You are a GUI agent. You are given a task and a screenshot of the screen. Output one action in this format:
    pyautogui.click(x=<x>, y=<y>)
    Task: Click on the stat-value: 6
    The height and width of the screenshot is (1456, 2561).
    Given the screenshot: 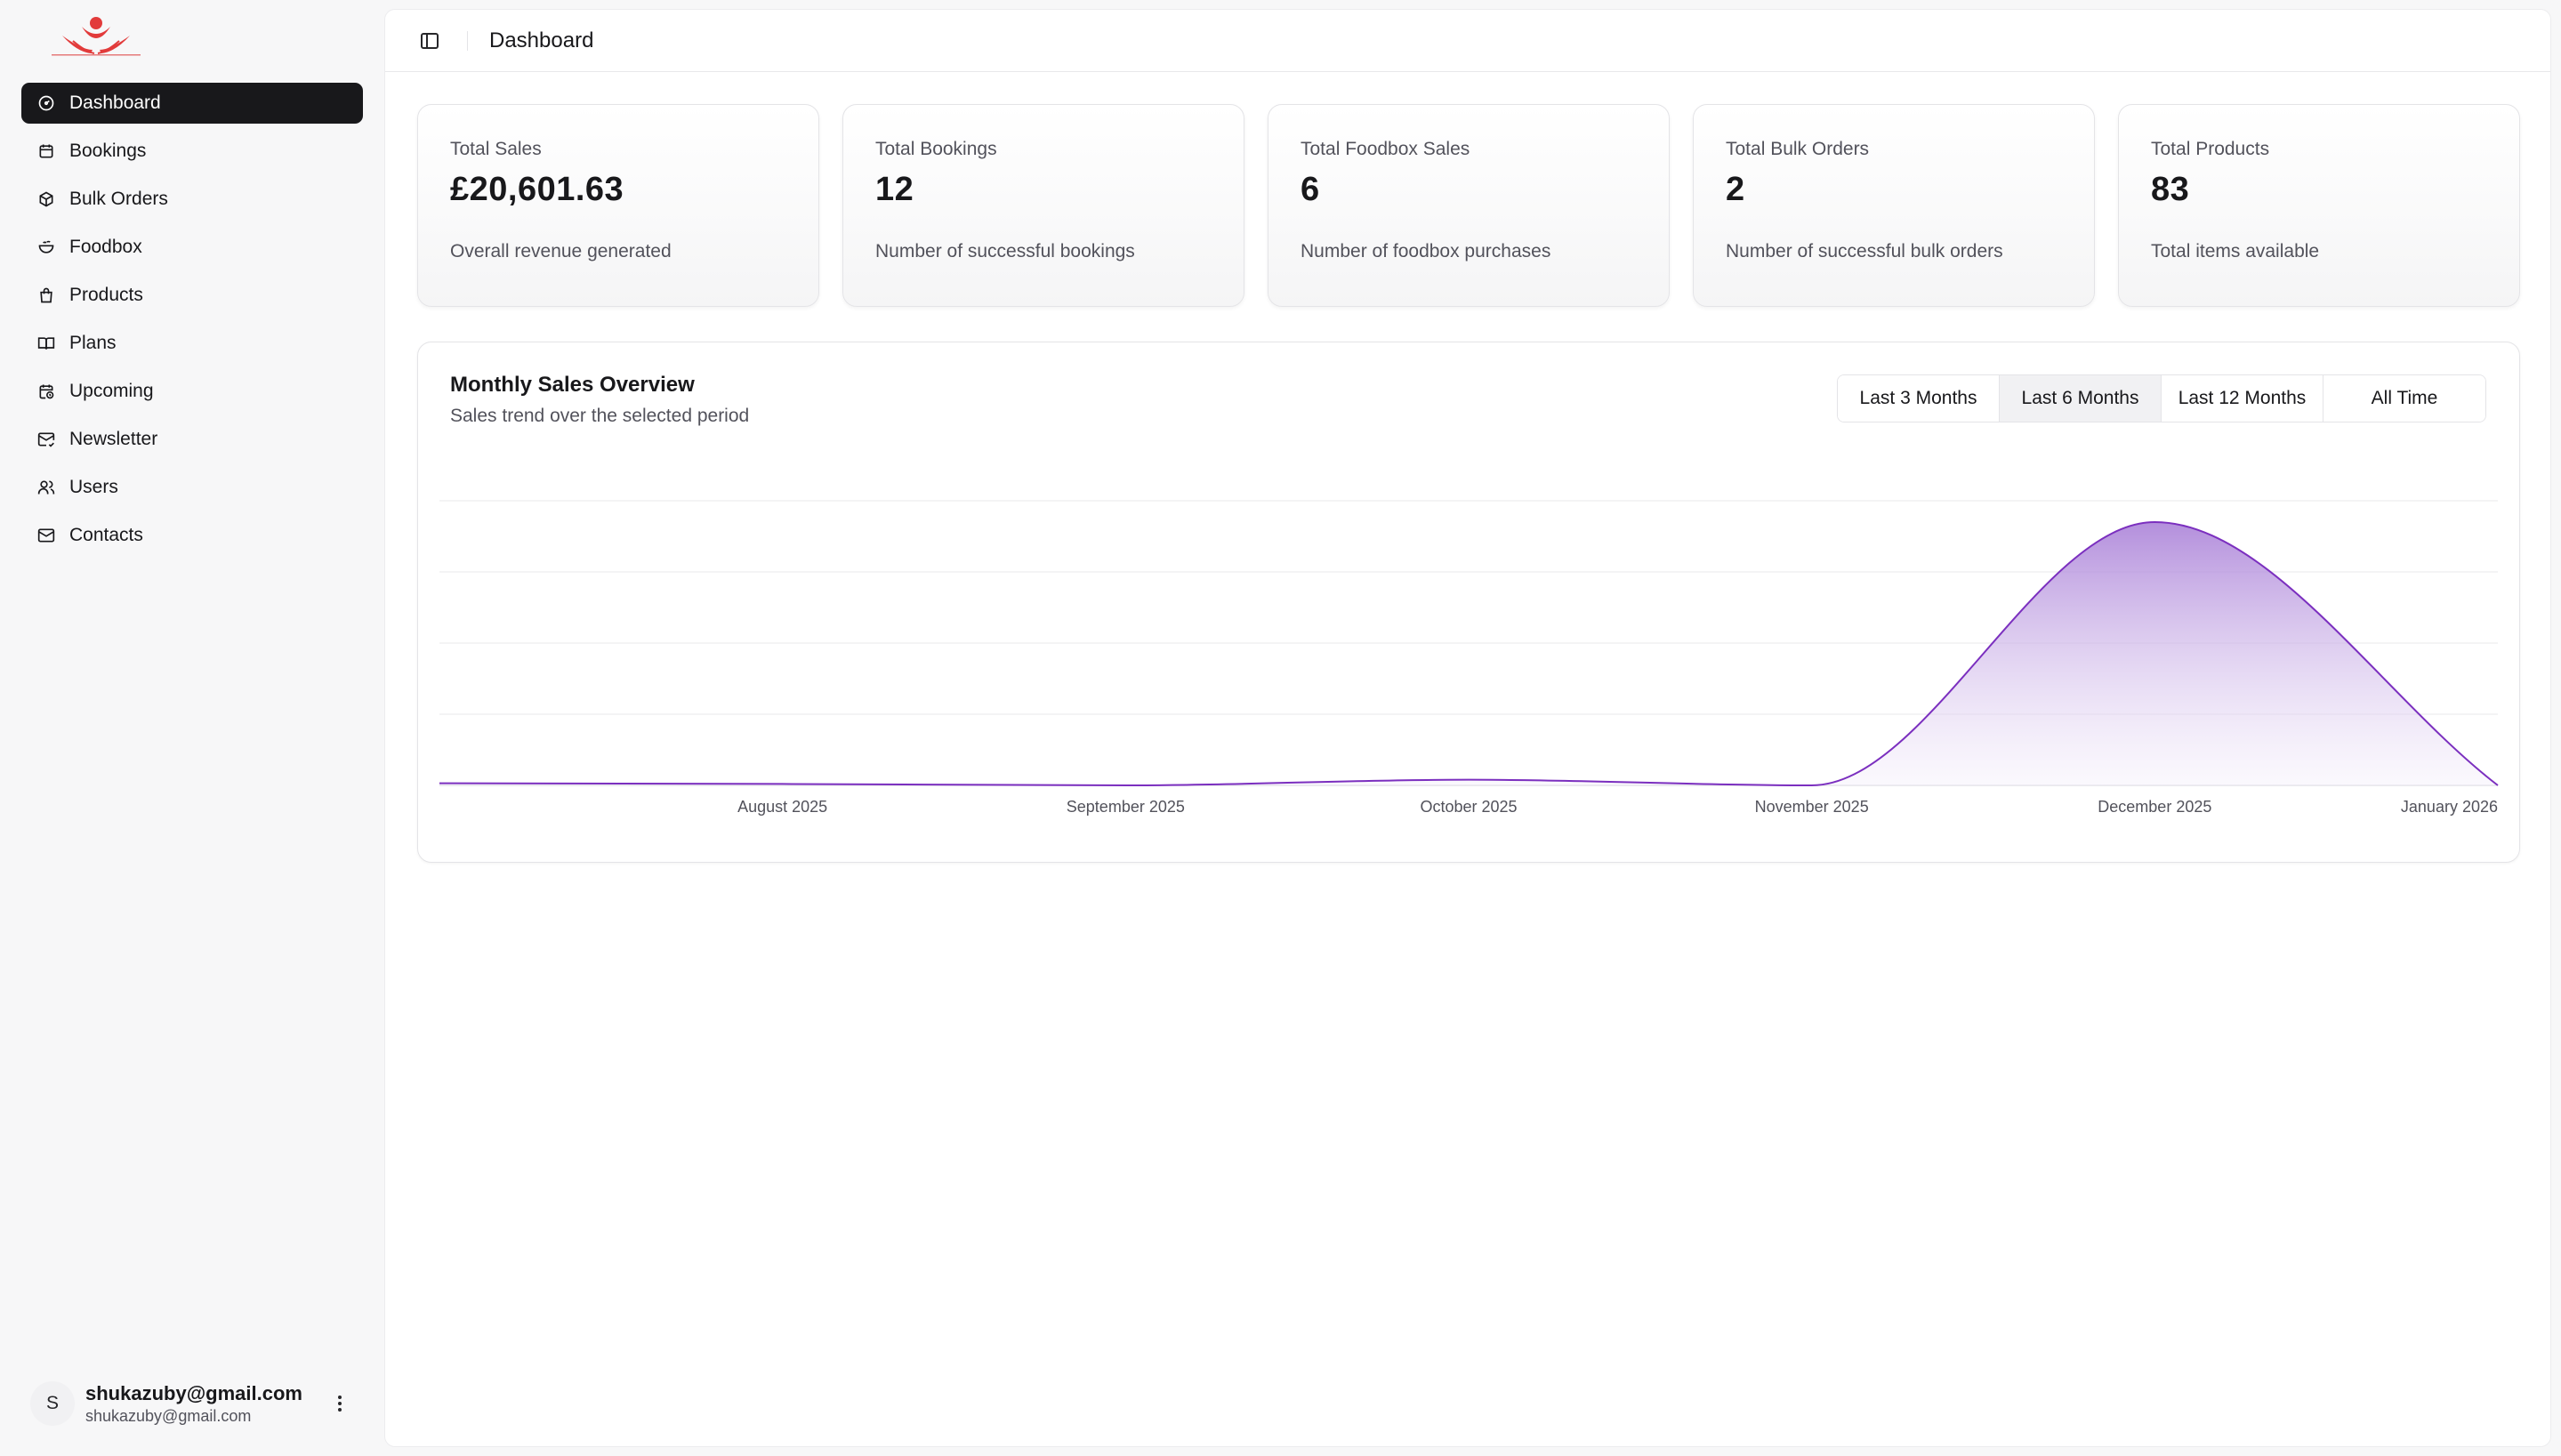 What is the action you would take?
    pyautogui.click(x=1311, y=189)
    